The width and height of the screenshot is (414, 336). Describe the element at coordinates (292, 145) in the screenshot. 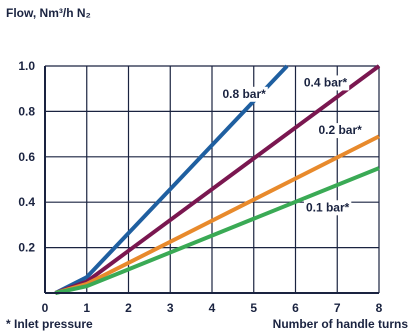

I see `series-labels: 0.8 bar* 0.4 bar* 0.2 bar* 0.1 bar*` at that location.